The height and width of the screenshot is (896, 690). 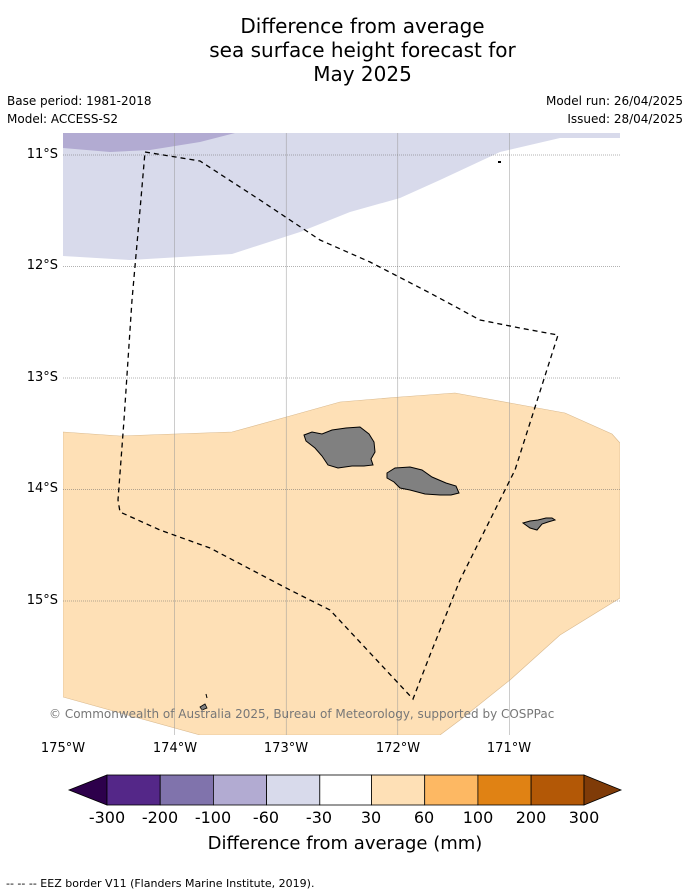 What do you see at coordinates (424, 817) in the screenshot?
I see `colorbar-tick: 60` at bounding box center [424, 817].